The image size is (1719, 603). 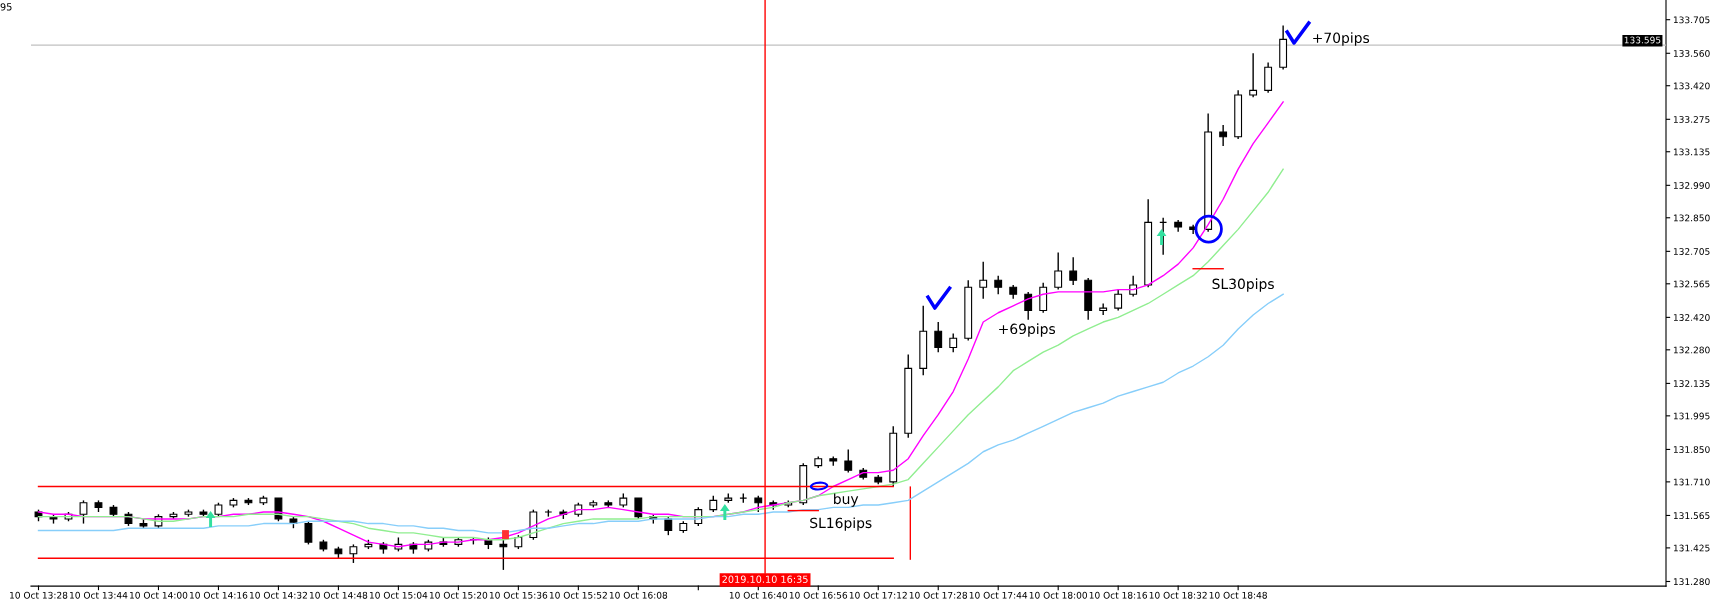 What do you see at coordinates (1027, 330) in the screenshot?
I see `annotation: +69pips` at bounding box center [1027, 330].